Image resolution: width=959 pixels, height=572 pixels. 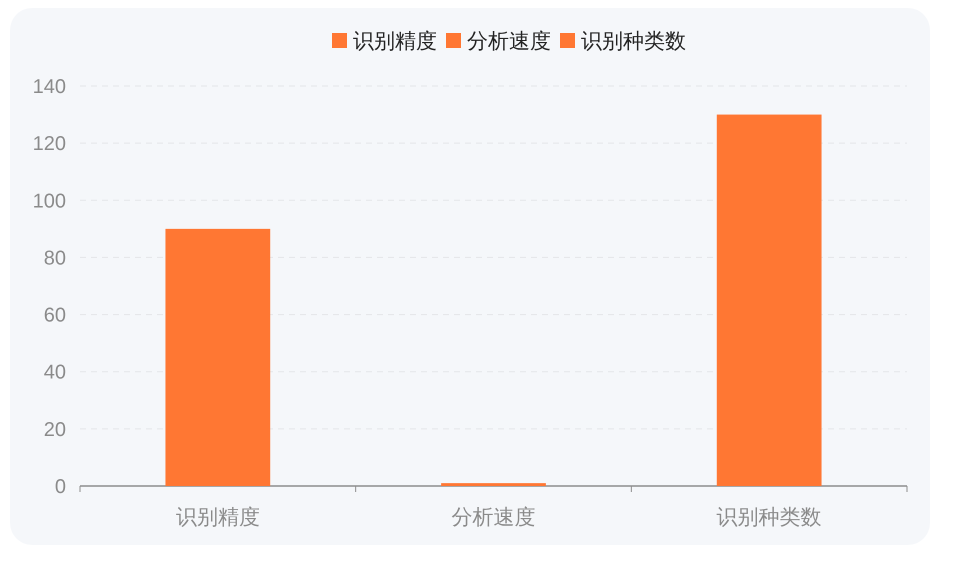 What do you see at coordinates (633, 41) in the screenshot?
I see `legend-label: 识别种类数` at bounding box center [633, 41].